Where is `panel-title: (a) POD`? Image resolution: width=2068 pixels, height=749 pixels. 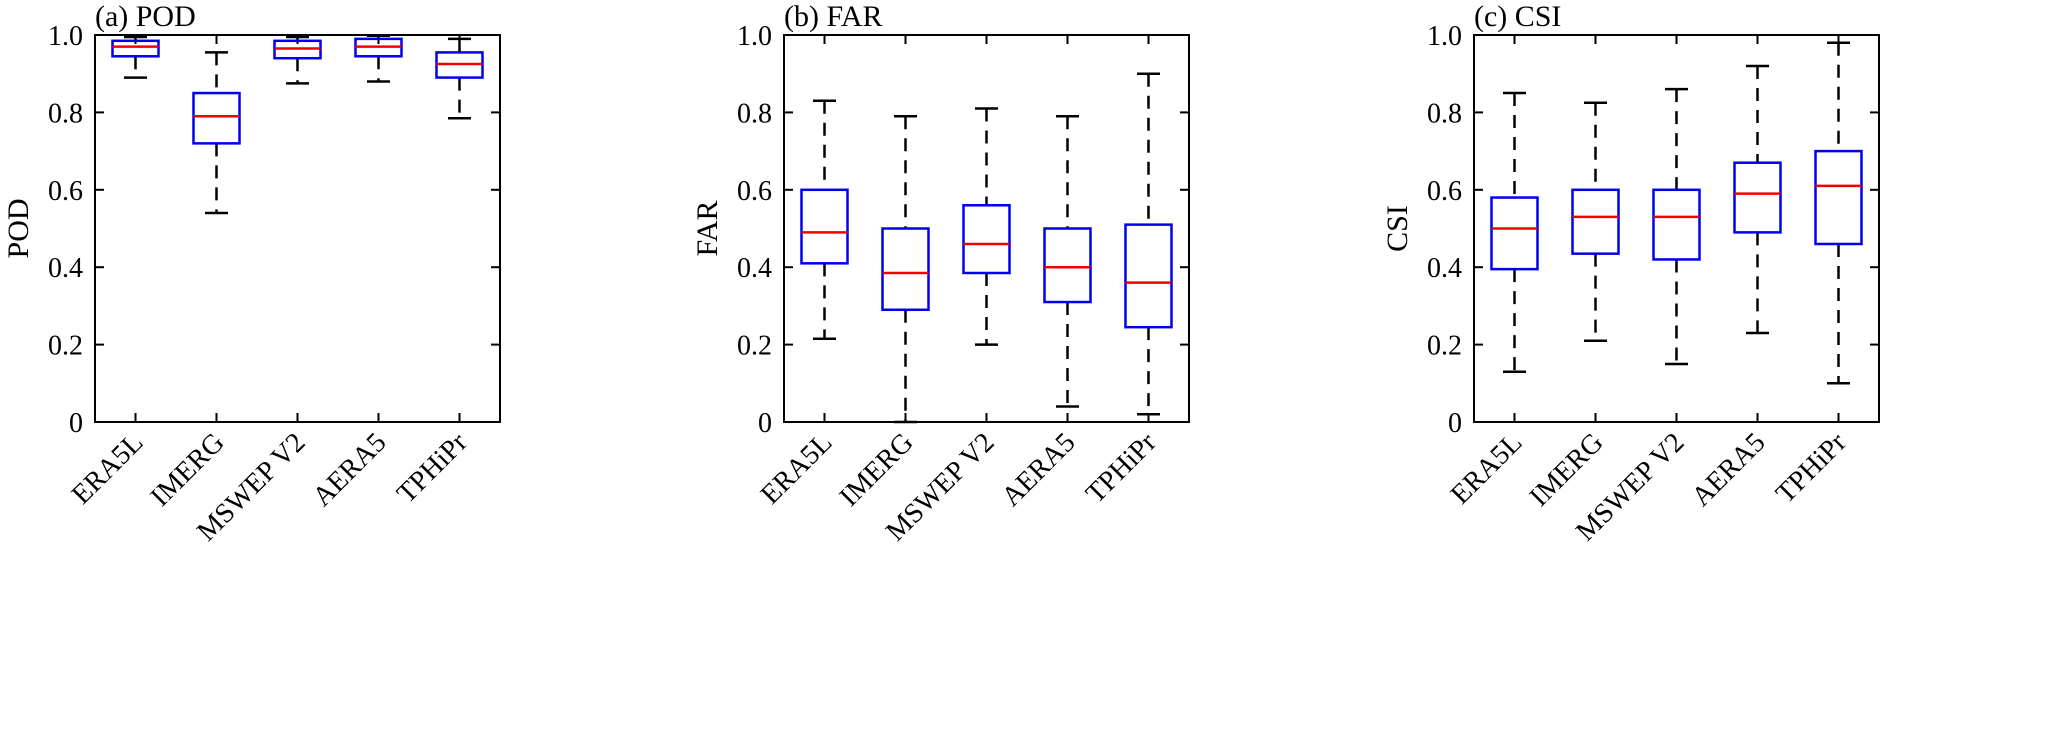
panel-title: (a) POD is located at coordinates (145, 16).